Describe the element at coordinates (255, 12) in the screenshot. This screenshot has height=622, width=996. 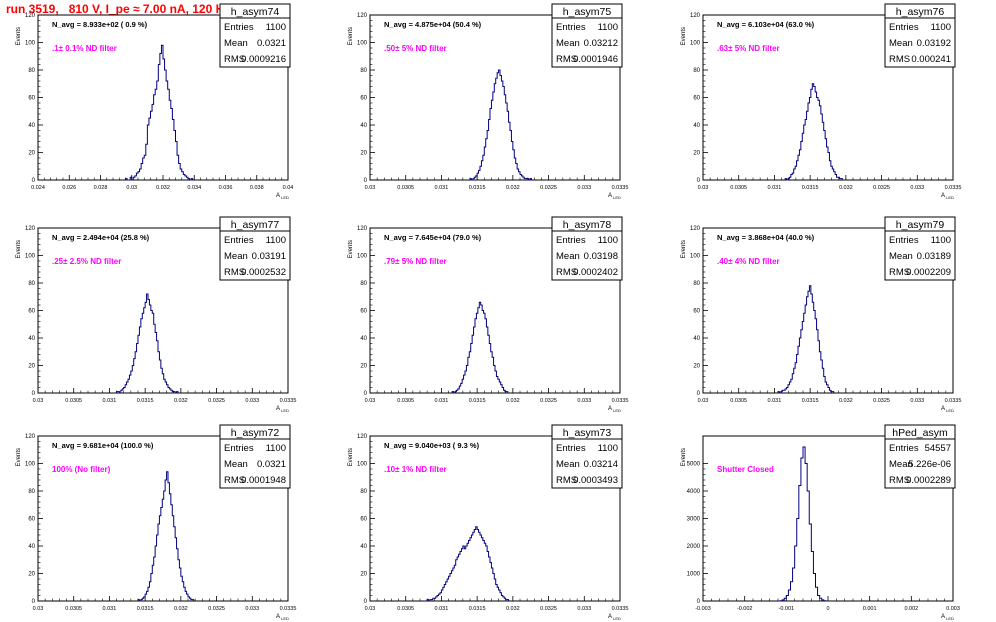
I see `stats-title: h_asym74` at that location.